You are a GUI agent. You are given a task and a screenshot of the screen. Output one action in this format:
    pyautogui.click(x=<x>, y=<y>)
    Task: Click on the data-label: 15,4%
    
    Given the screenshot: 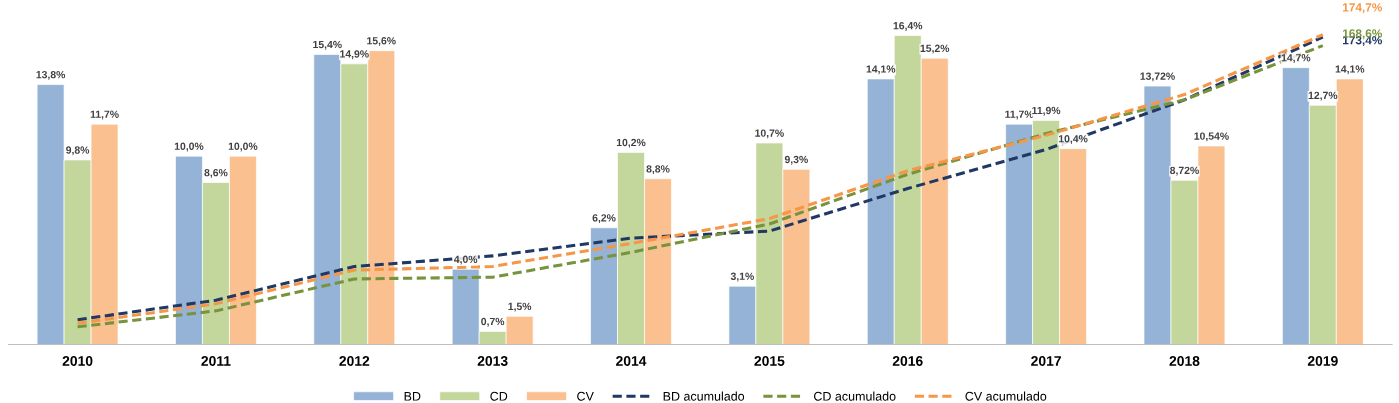 What is the action you would take?
    pyautogui.click(x=327, y=45)
    